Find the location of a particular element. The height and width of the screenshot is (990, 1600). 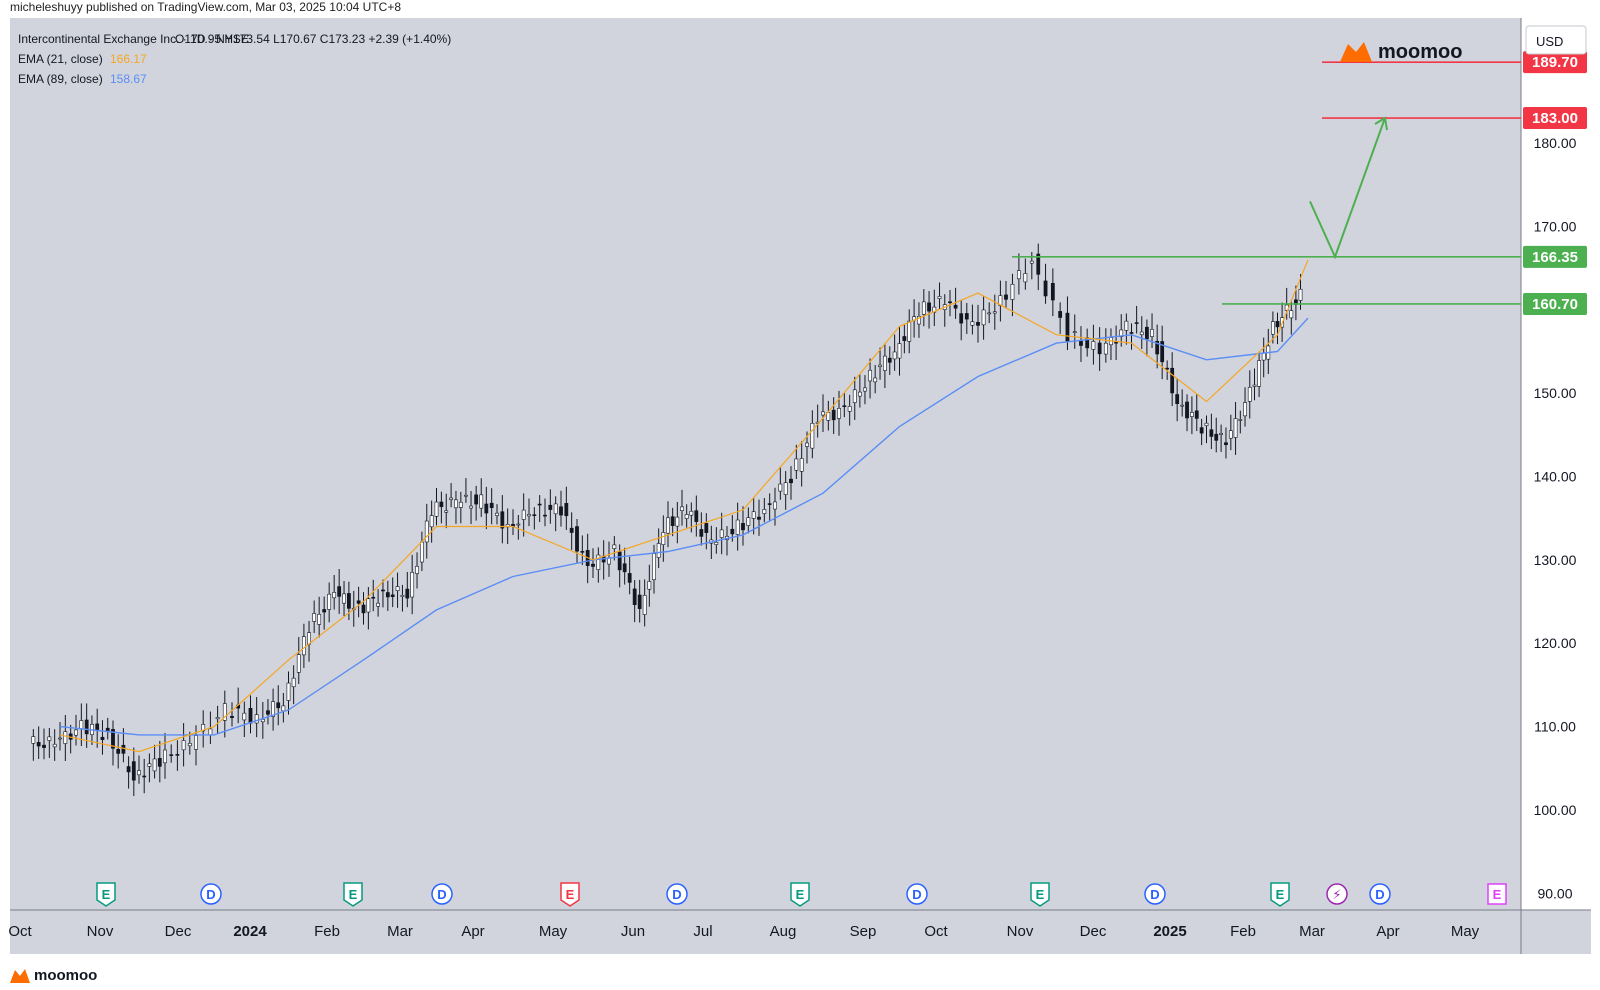

legend-ema21-label: EMA (21, close) is located at coordinates (60, 59).